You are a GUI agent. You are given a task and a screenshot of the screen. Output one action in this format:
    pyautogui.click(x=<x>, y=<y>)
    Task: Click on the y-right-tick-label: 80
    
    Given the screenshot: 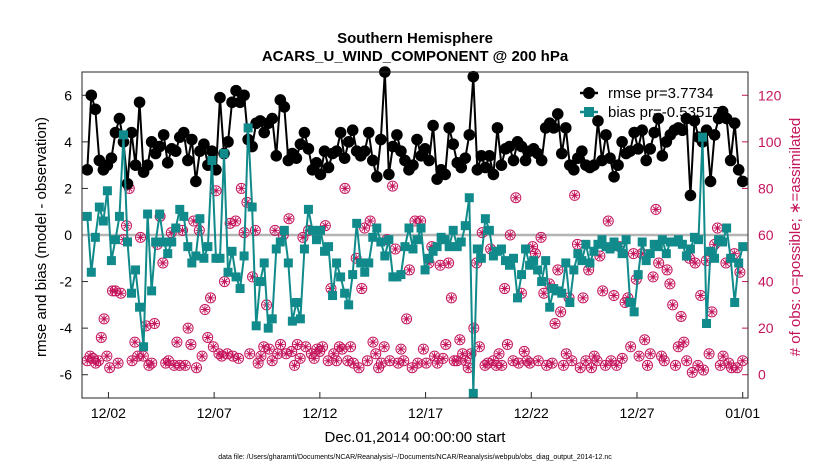 What is the action you would take?
    pyautogui.click(x=766, y=188)
    